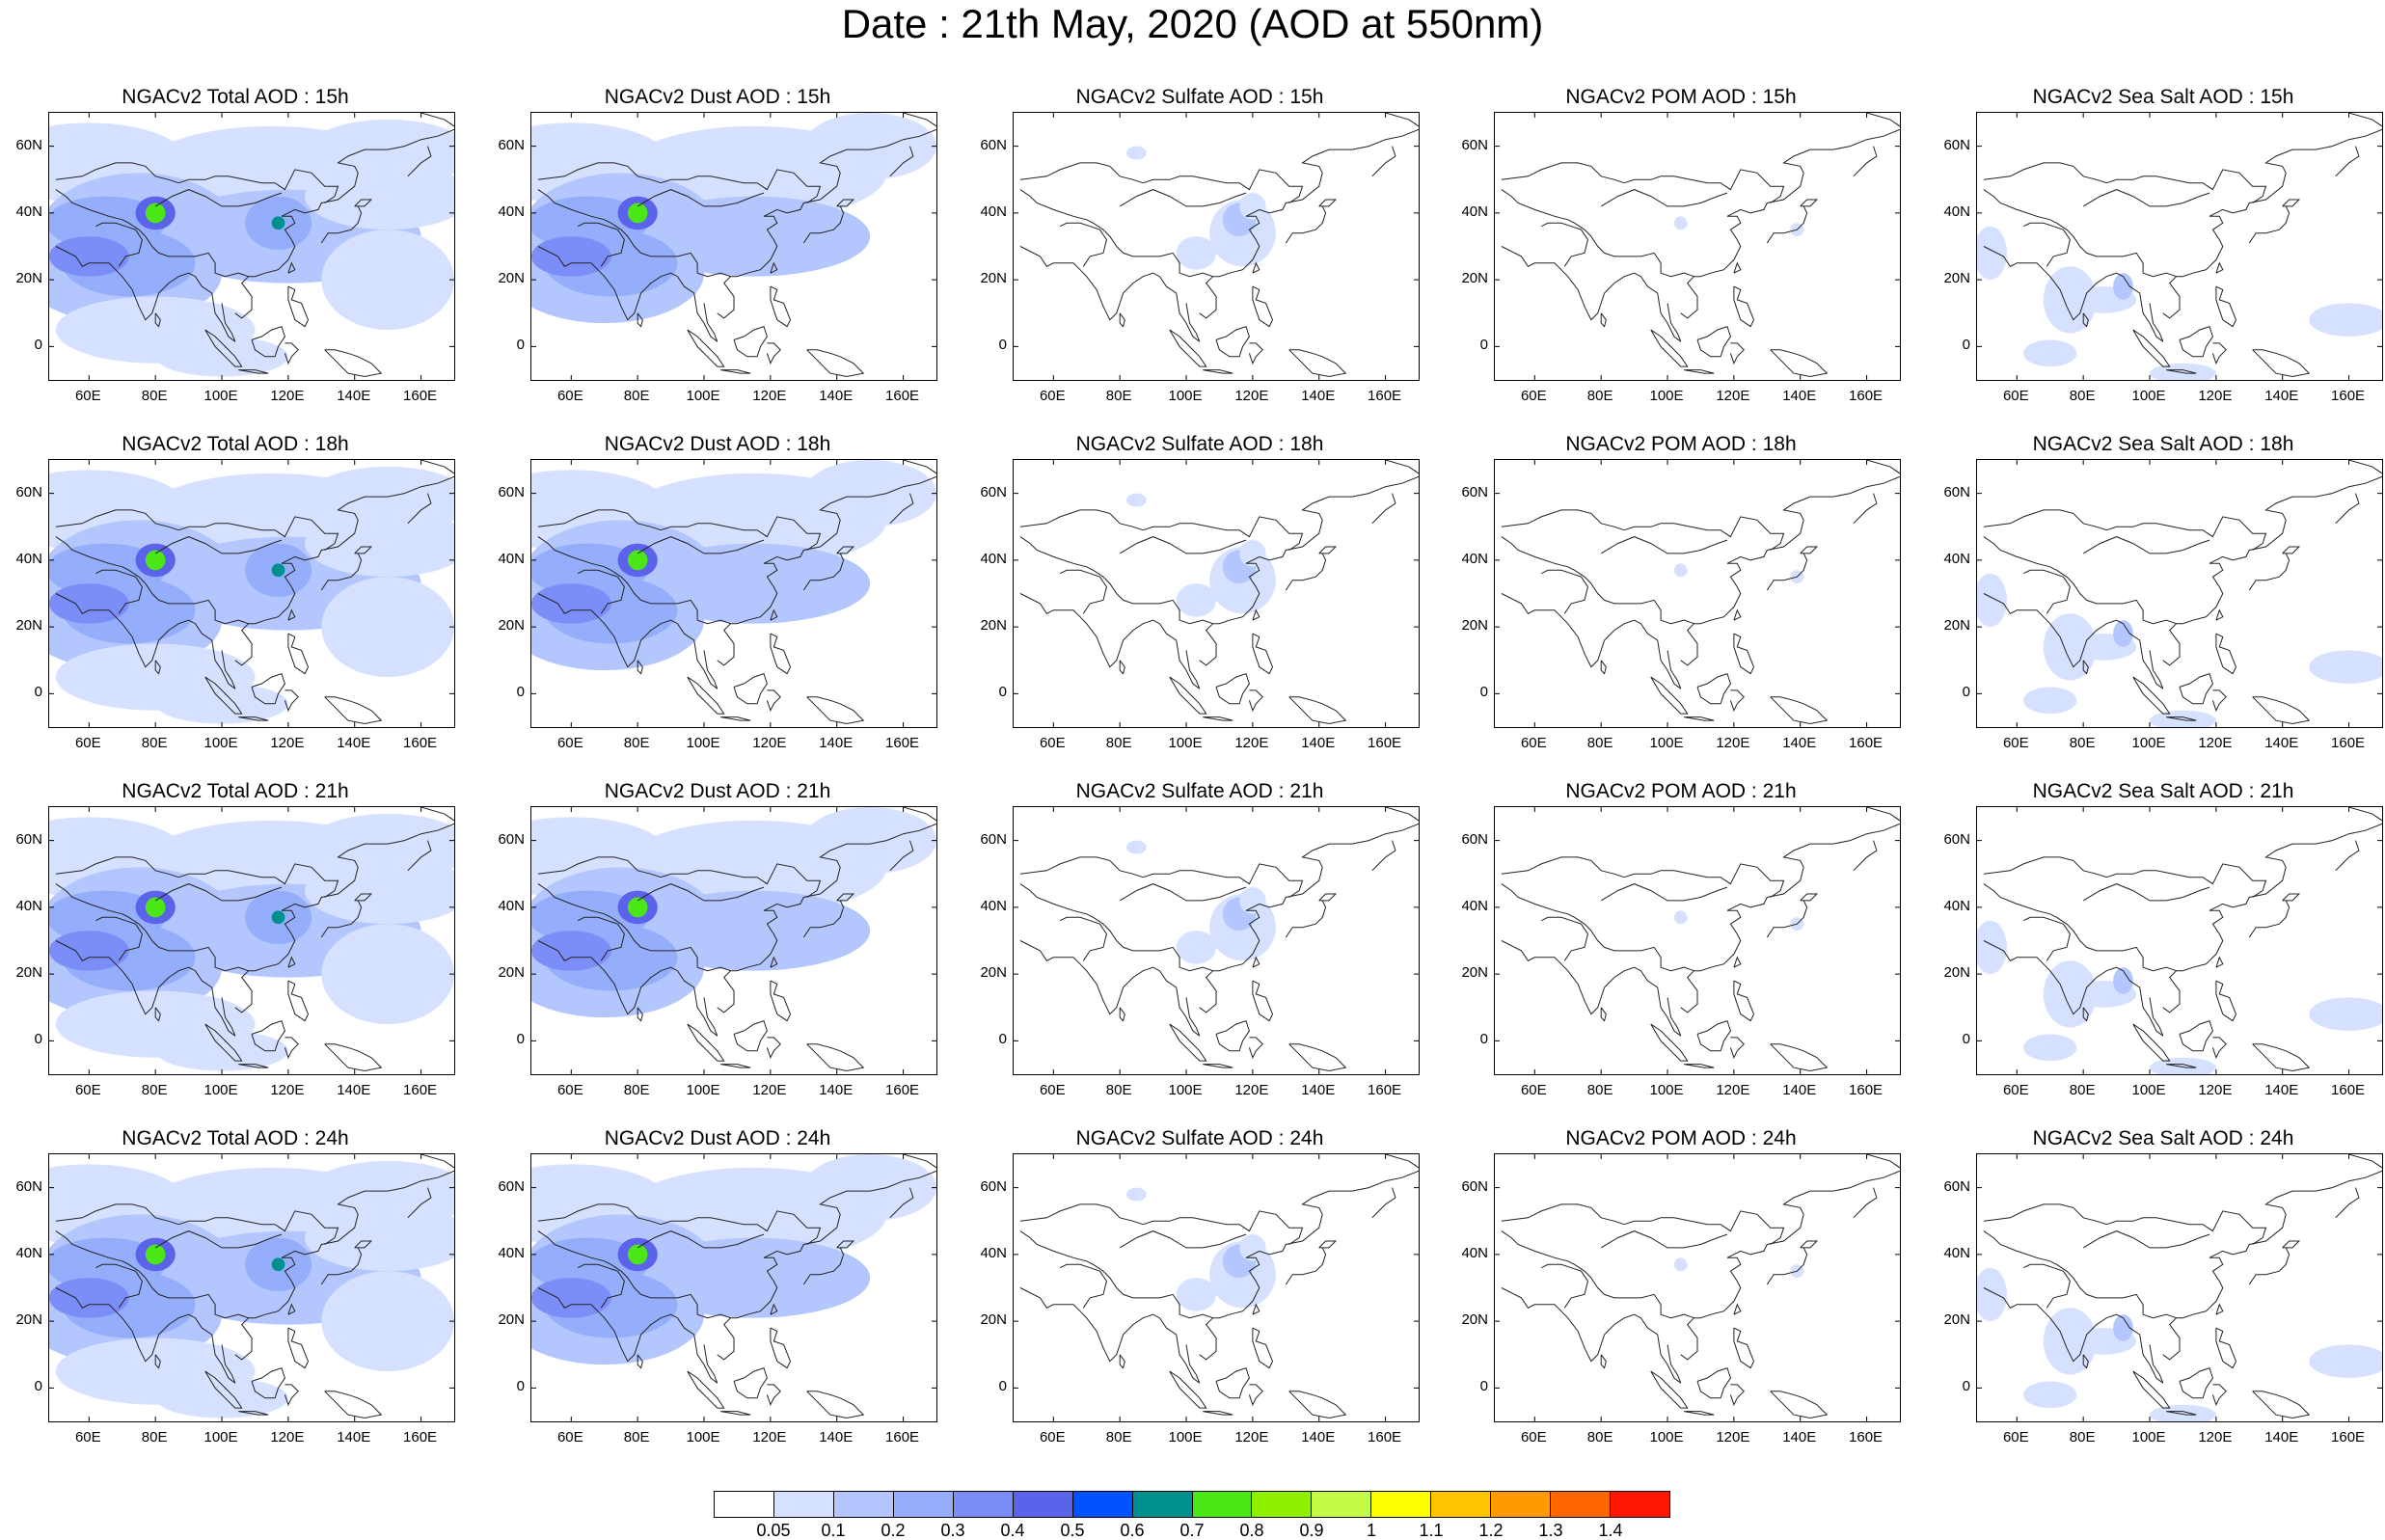 This screenshot has height=1540, width=2385. Describe the element at coordinates (1681, 791) in the screenshot. I see `panel-title: NGACv2 POM AOD : 21h` at that location.